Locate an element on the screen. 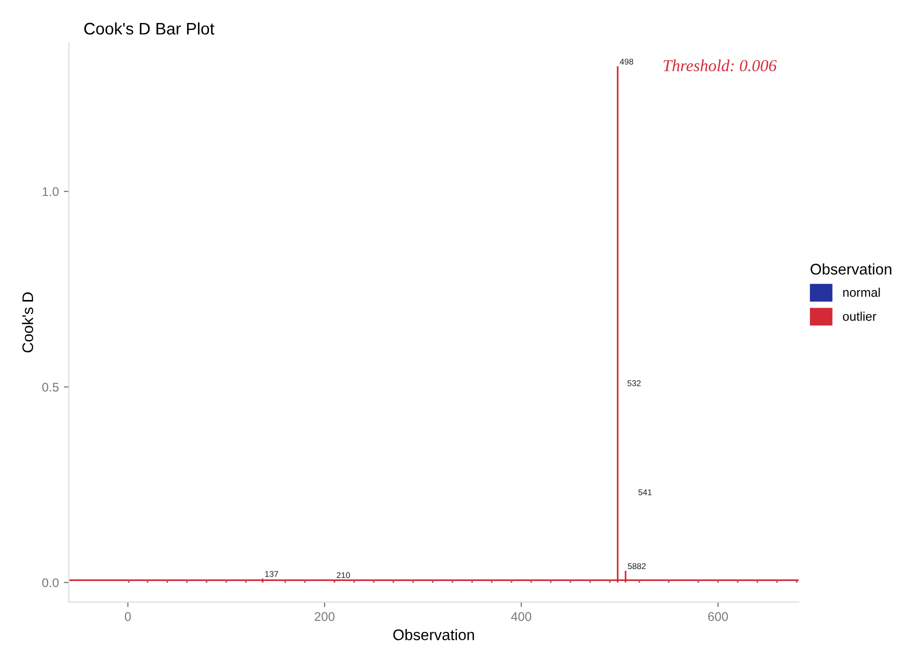 Image resolution: width=918 pixels, height=658 pixels. annotation: 210 is located at coordinates (343, 575).